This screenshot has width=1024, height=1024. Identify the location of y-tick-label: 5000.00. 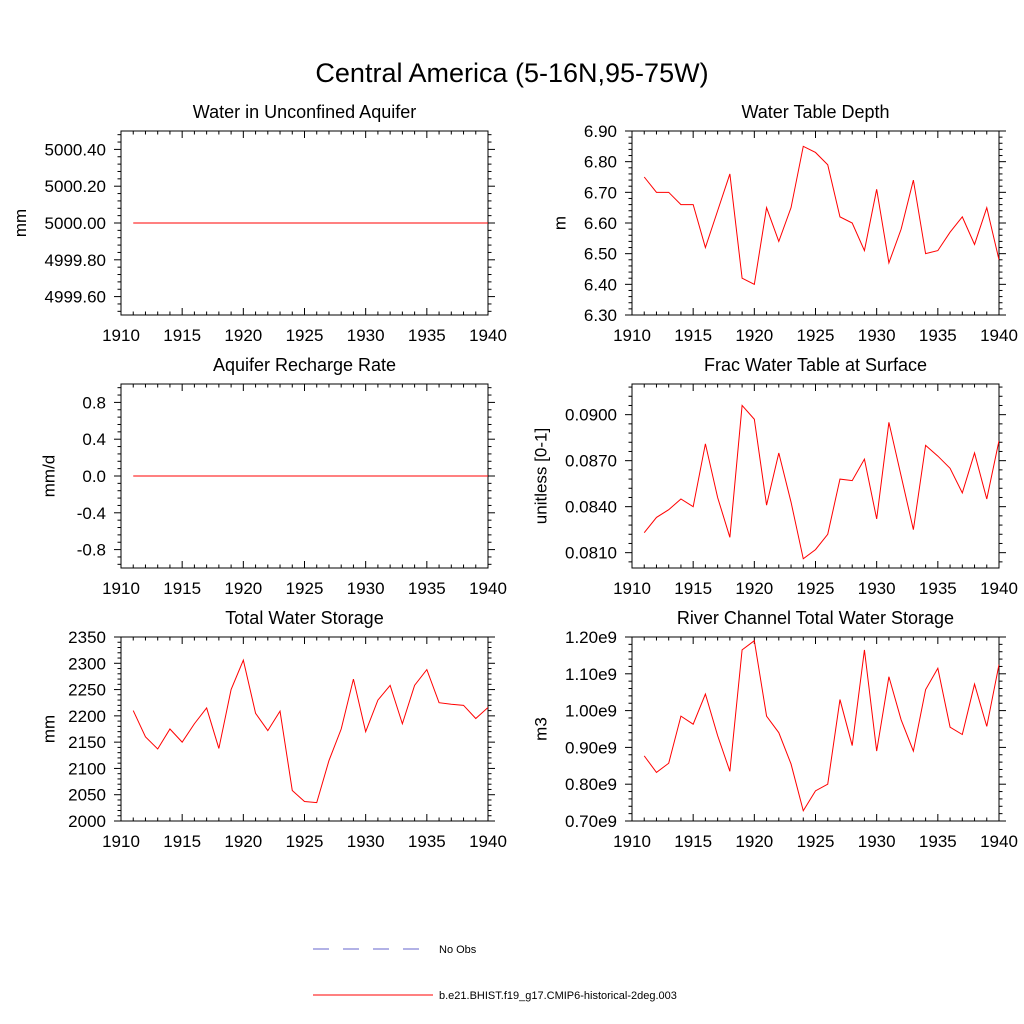
(75, 223).